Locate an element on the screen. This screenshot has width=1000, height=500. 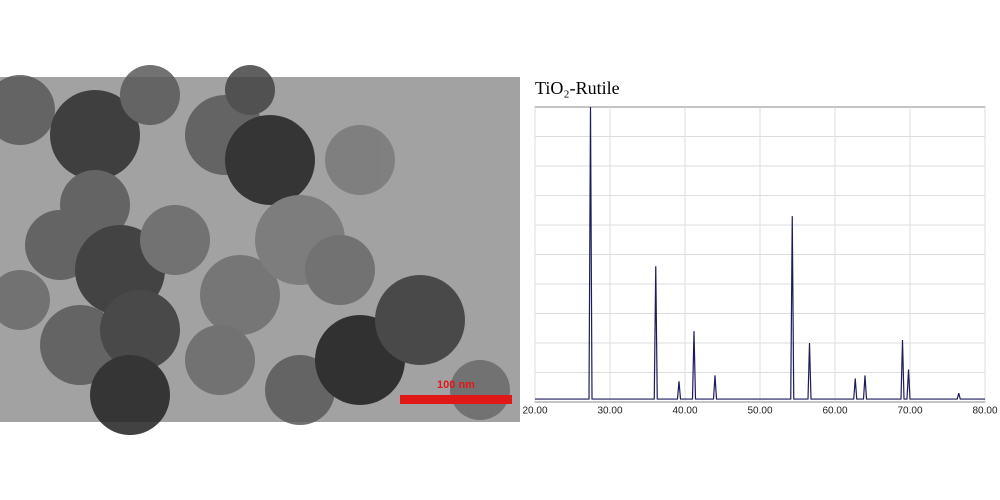
scale-label: 100 nm is located at coordinates (456, 385).